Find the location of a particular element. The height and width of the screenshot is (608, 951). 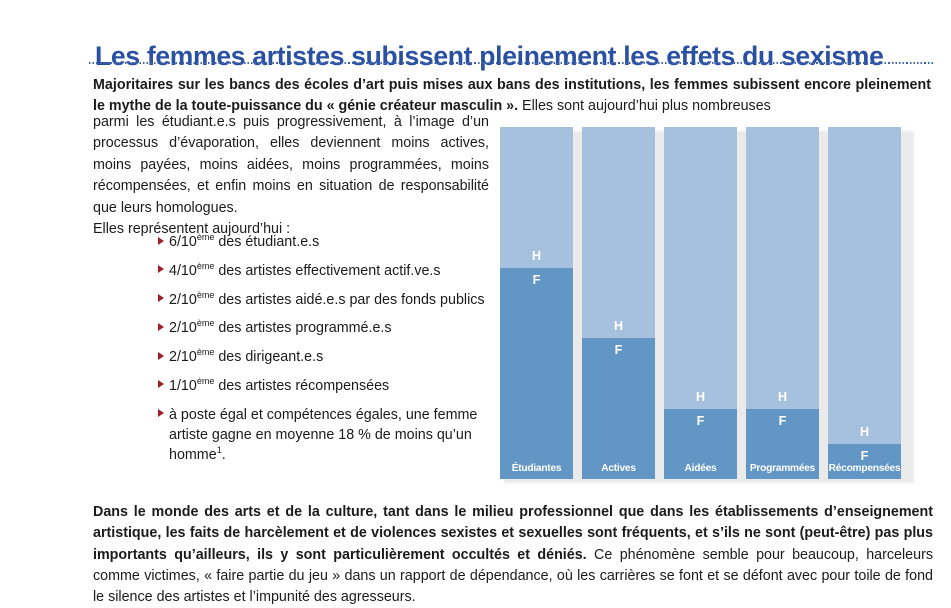

bullet-text: des artistes programmé.e.s is located at coordinates (303, 328).